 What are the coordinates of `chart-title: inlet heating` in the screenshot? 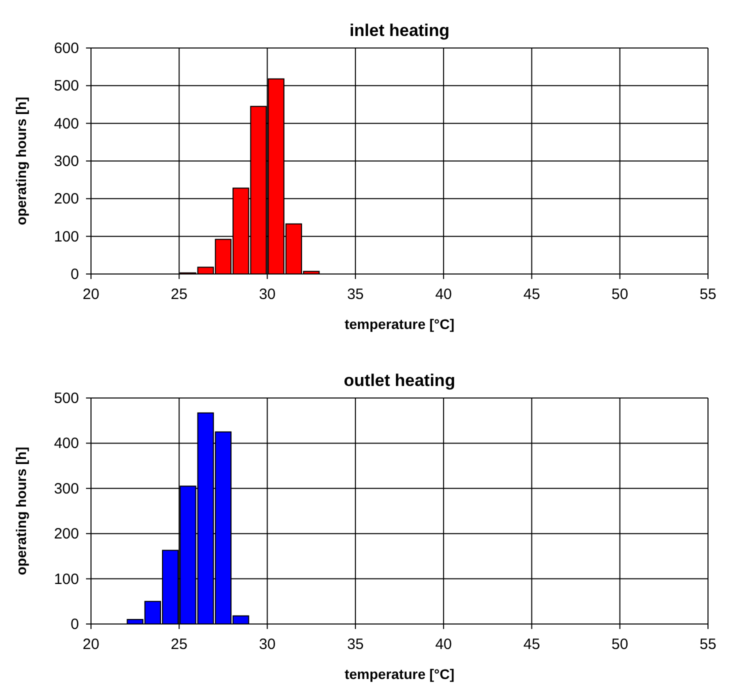 It's located at (399, 30).